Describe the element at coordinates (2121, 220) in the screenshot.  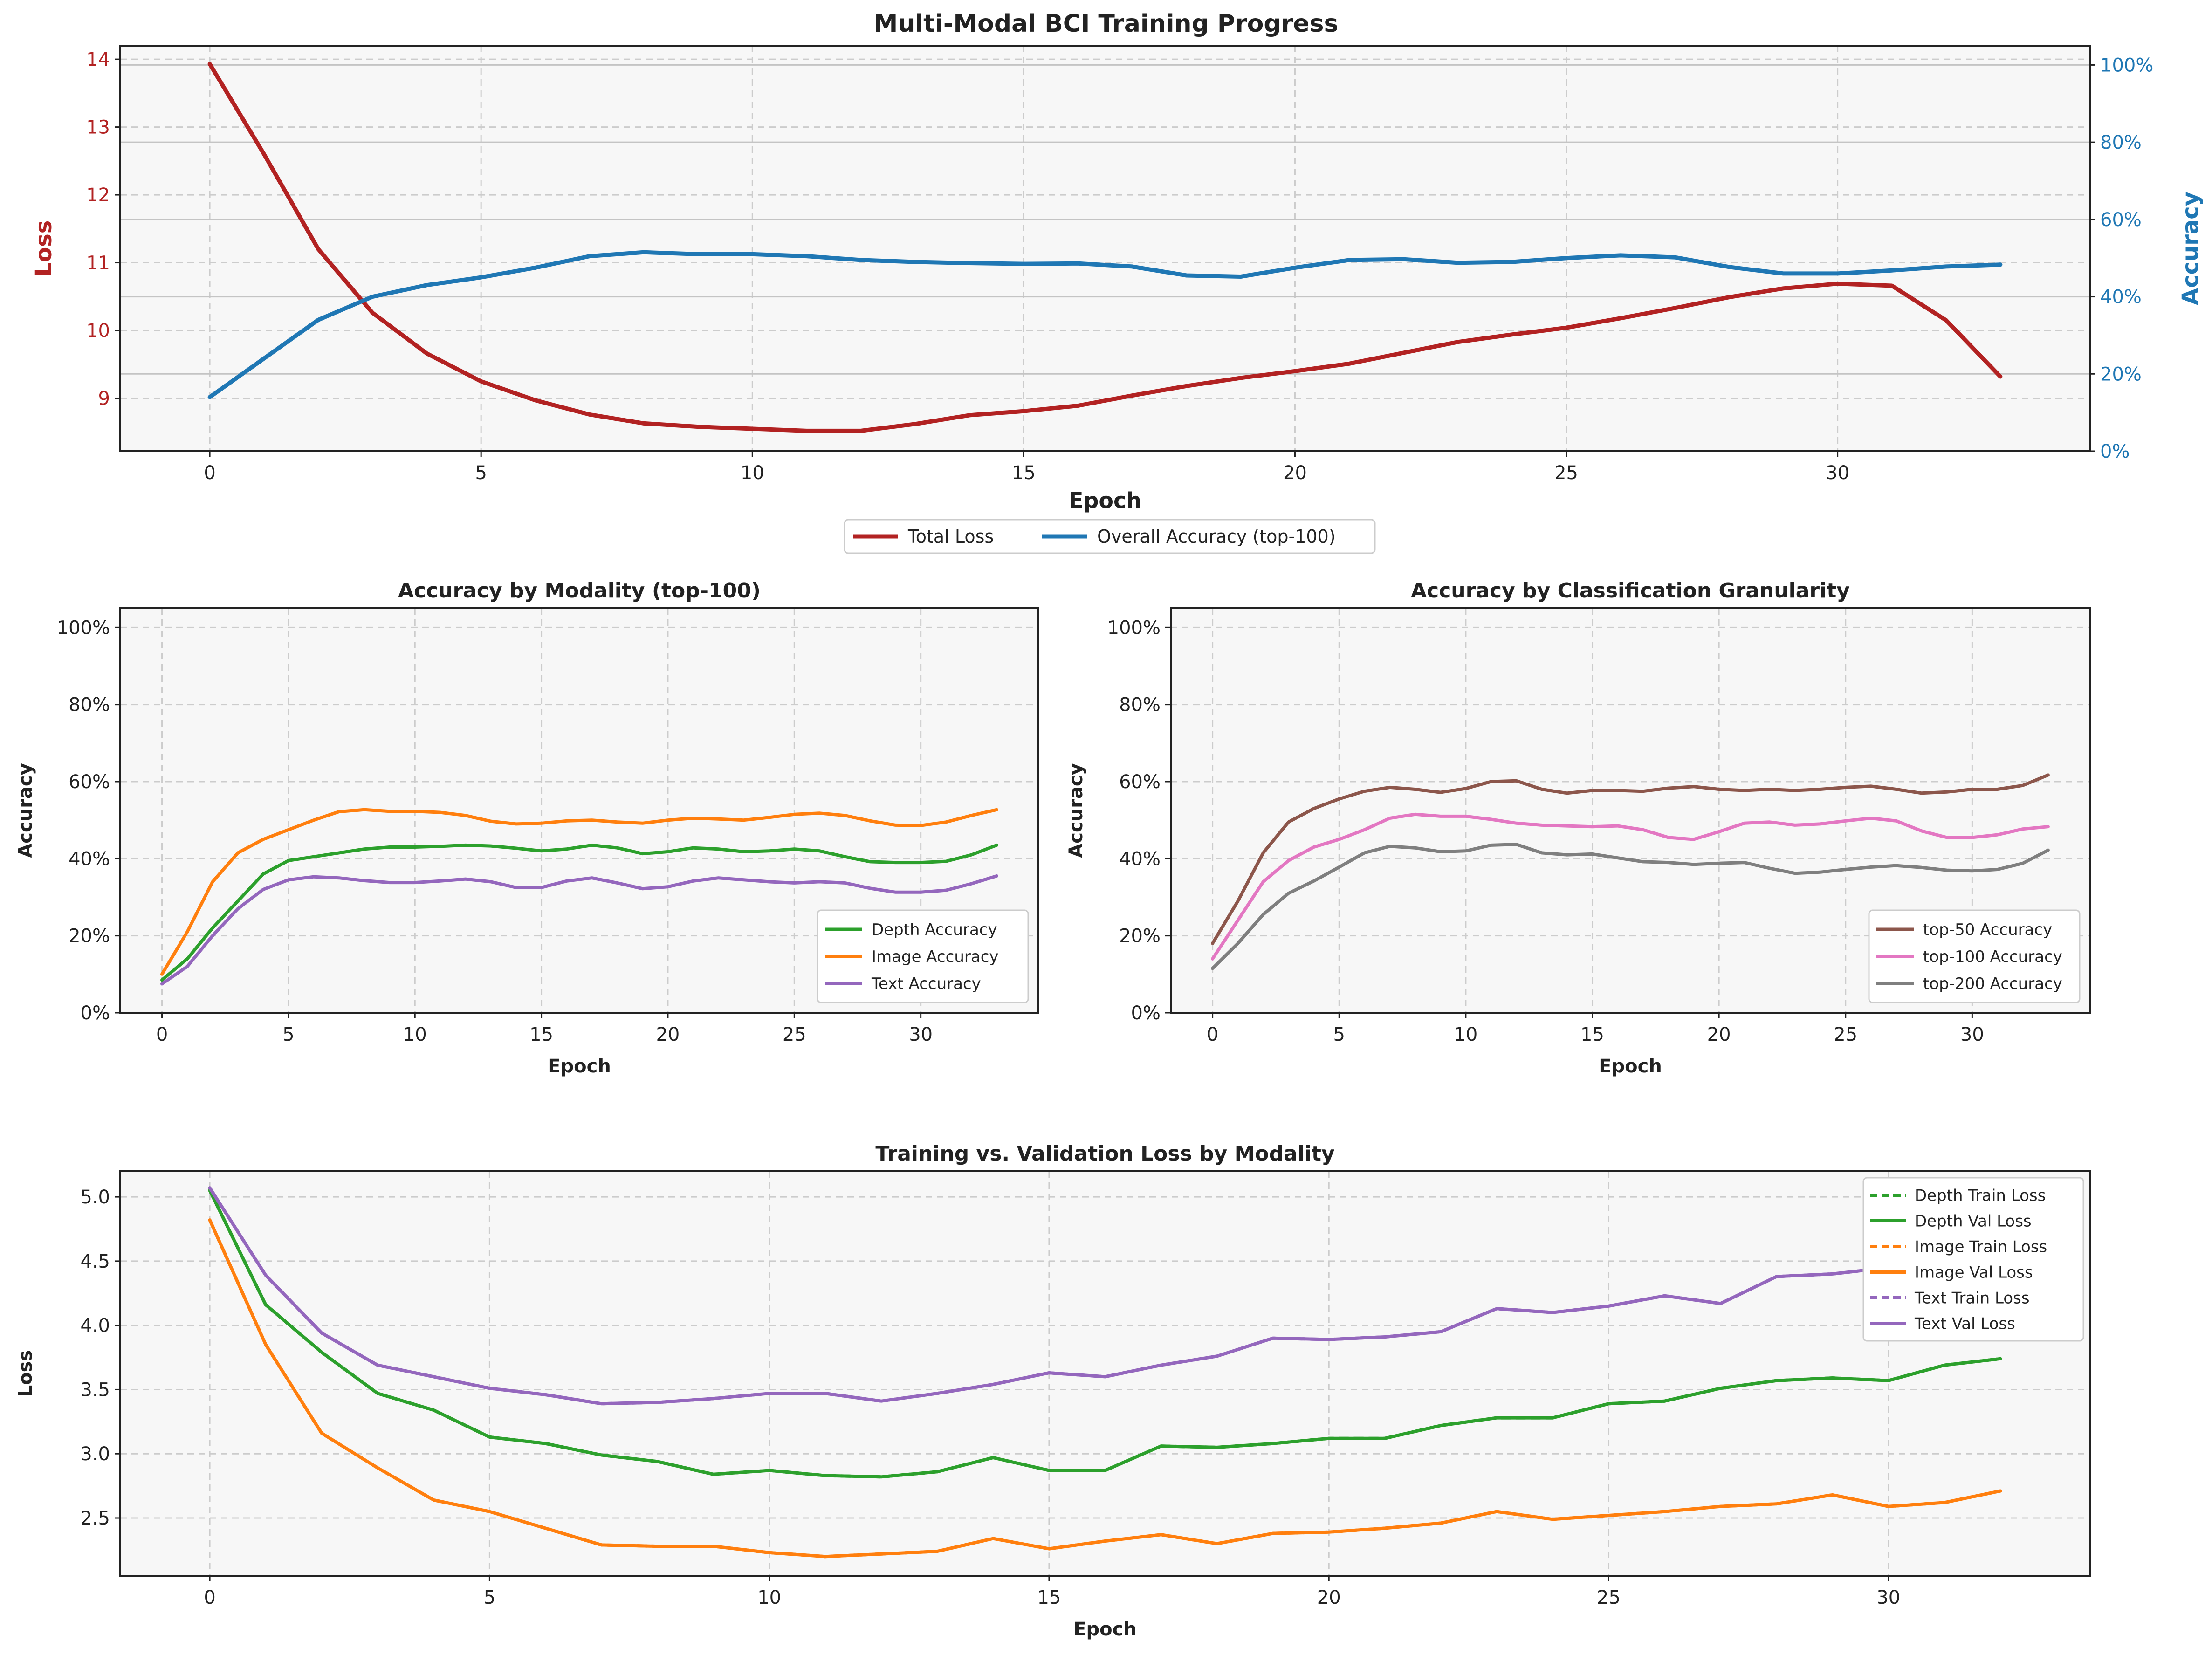
I see `right-y-tick-label: 60%` at that location.